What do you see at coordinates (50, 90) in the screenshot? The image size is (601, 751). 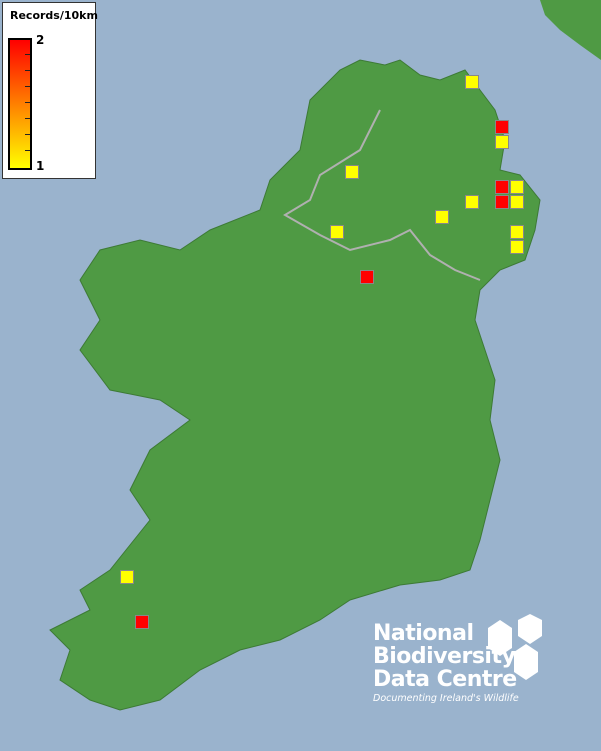 I see `legend: Records/10km 2 1` at bounding box center [50, 90].